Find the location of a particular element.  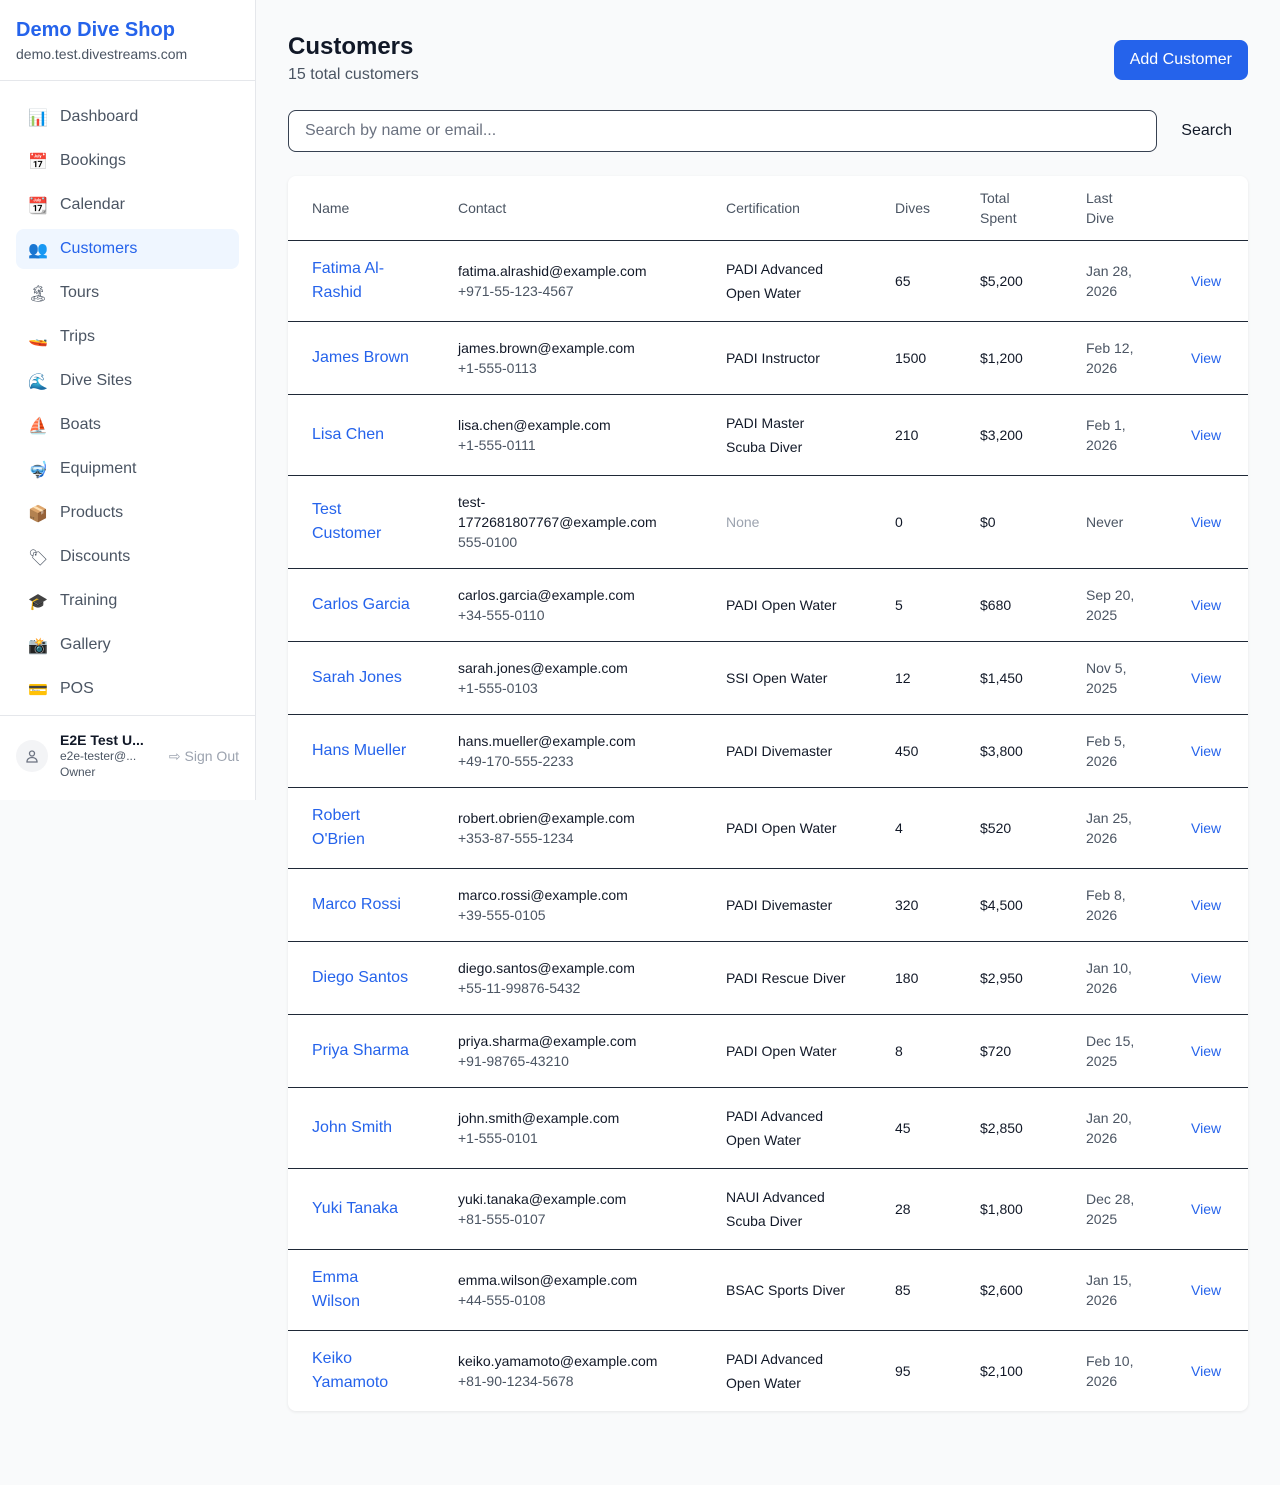

sidebar-item-label: Gallery is located at coordinates (85, 644).